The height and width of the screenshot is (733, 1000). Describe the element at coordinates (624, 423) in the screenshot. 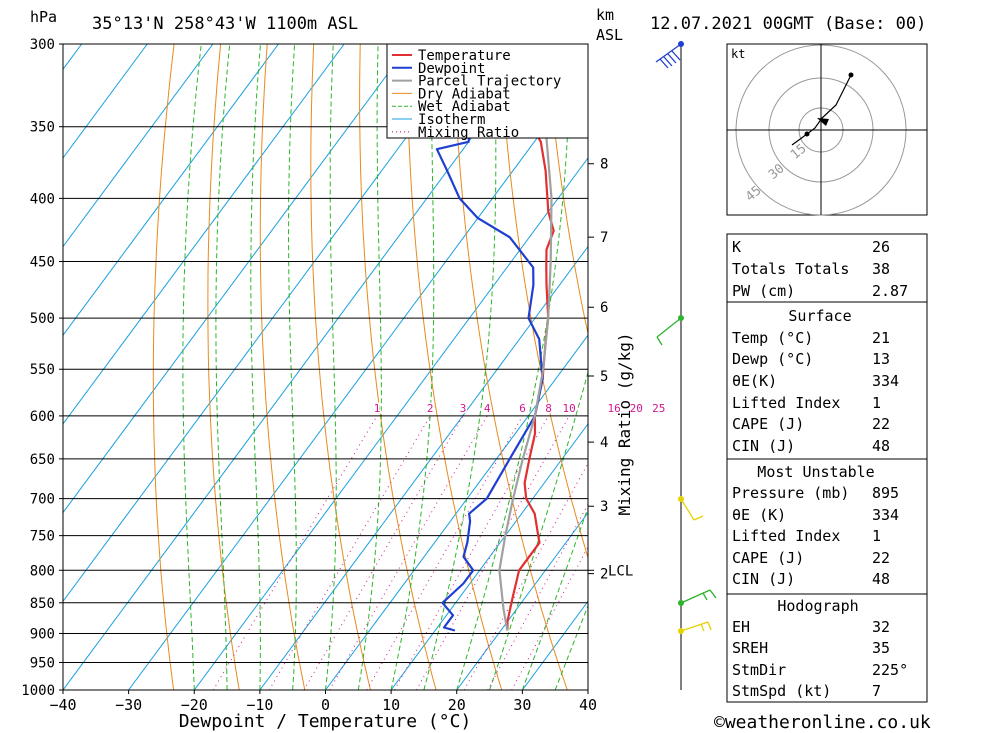

I see `mixing-ratio-axis-label: Mixing Ratio (g/kg)` at that location.